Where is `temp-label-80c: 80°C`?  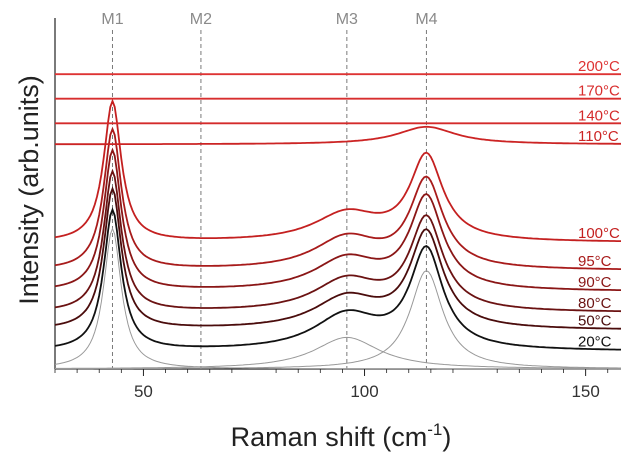
temp-label-80c: 80°C is located at coordinates (595, 303).